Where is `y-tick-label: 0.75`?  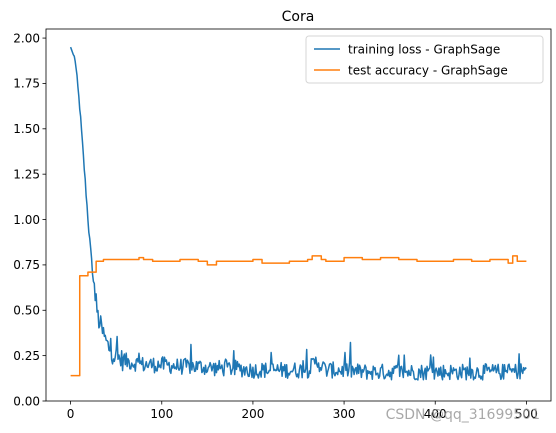 y-tick-label: 0.75 is located at coordinates (26, 265).